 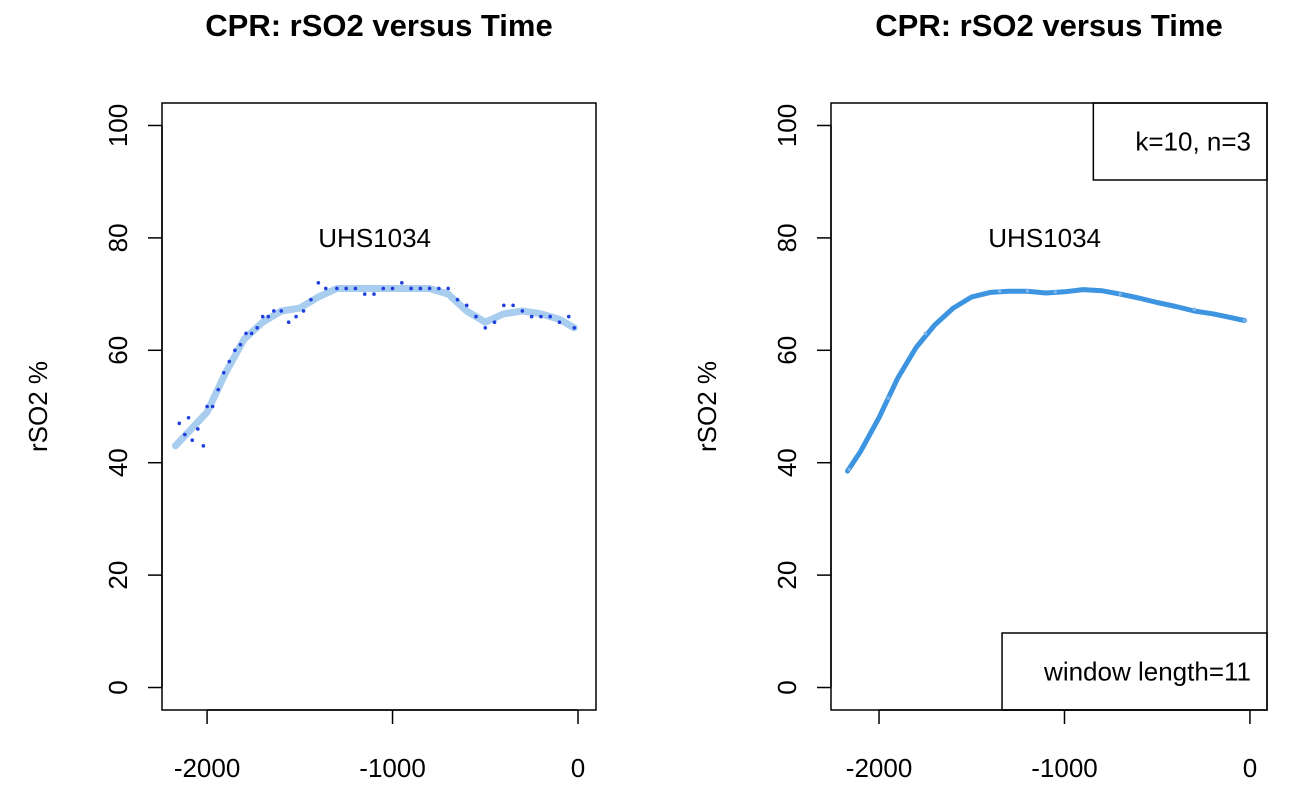 What do you see at coordinates (1147, 671) in the screenshot?
I see `legend-text: window length=11` at bounding box center [1147, 671].